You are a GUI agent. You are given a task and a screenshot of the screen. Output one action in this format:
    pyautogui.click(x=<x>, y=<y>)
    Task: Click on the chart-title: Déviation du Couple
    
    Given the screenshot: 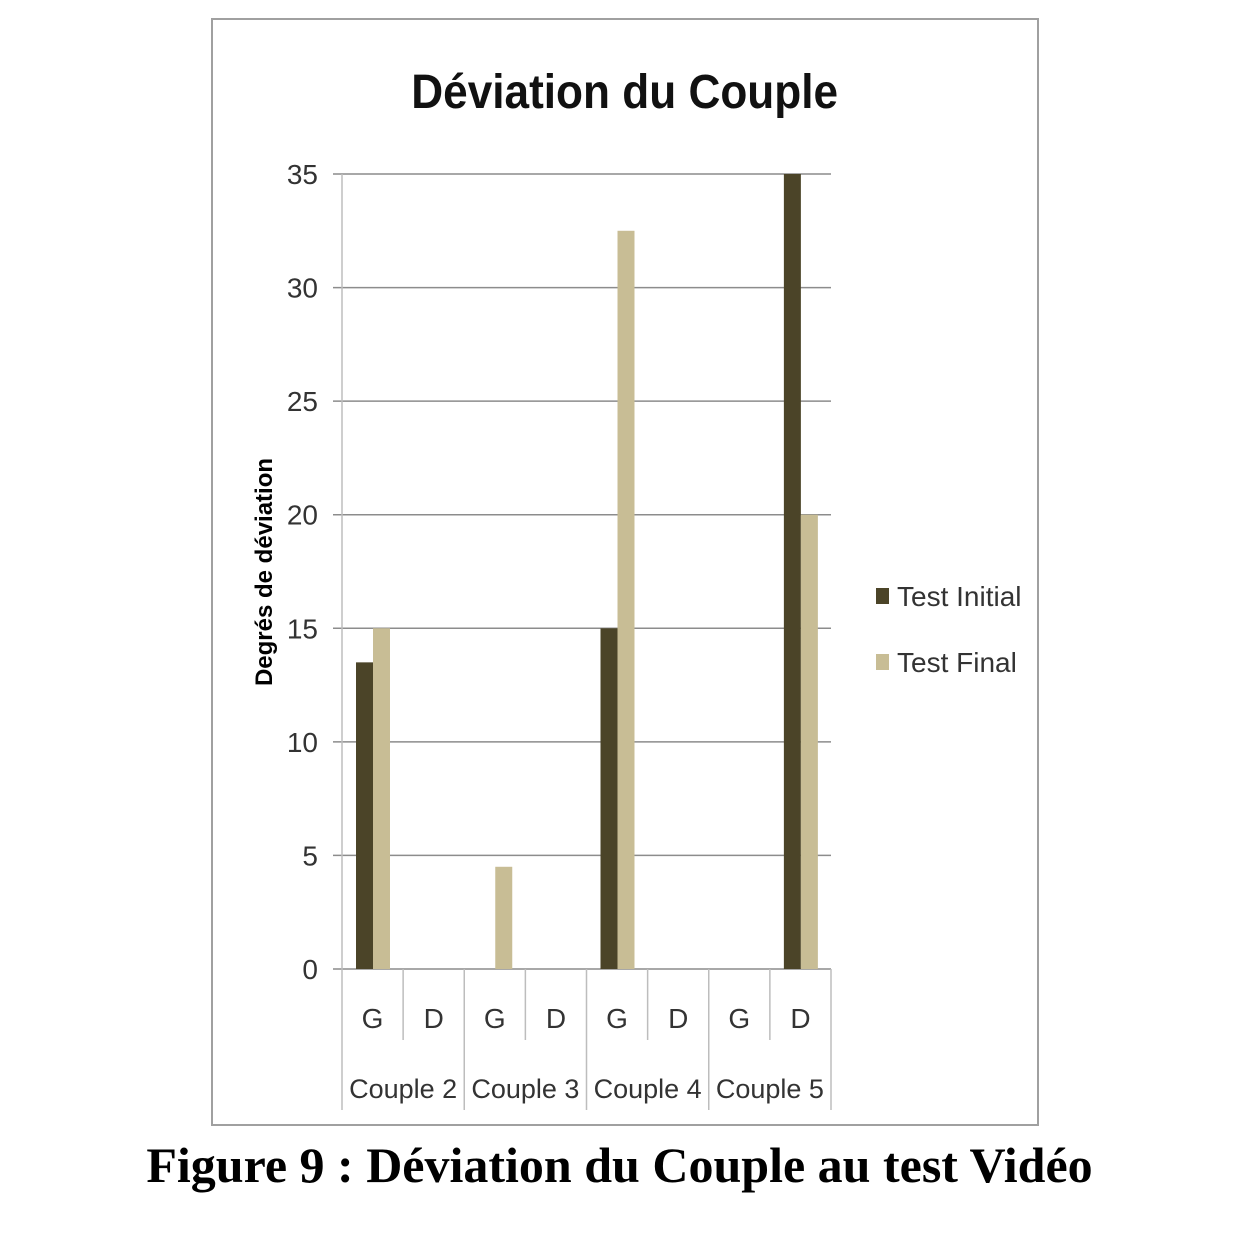 What is the action you would take?
    pyautogui.click(x=624, y=91)
    